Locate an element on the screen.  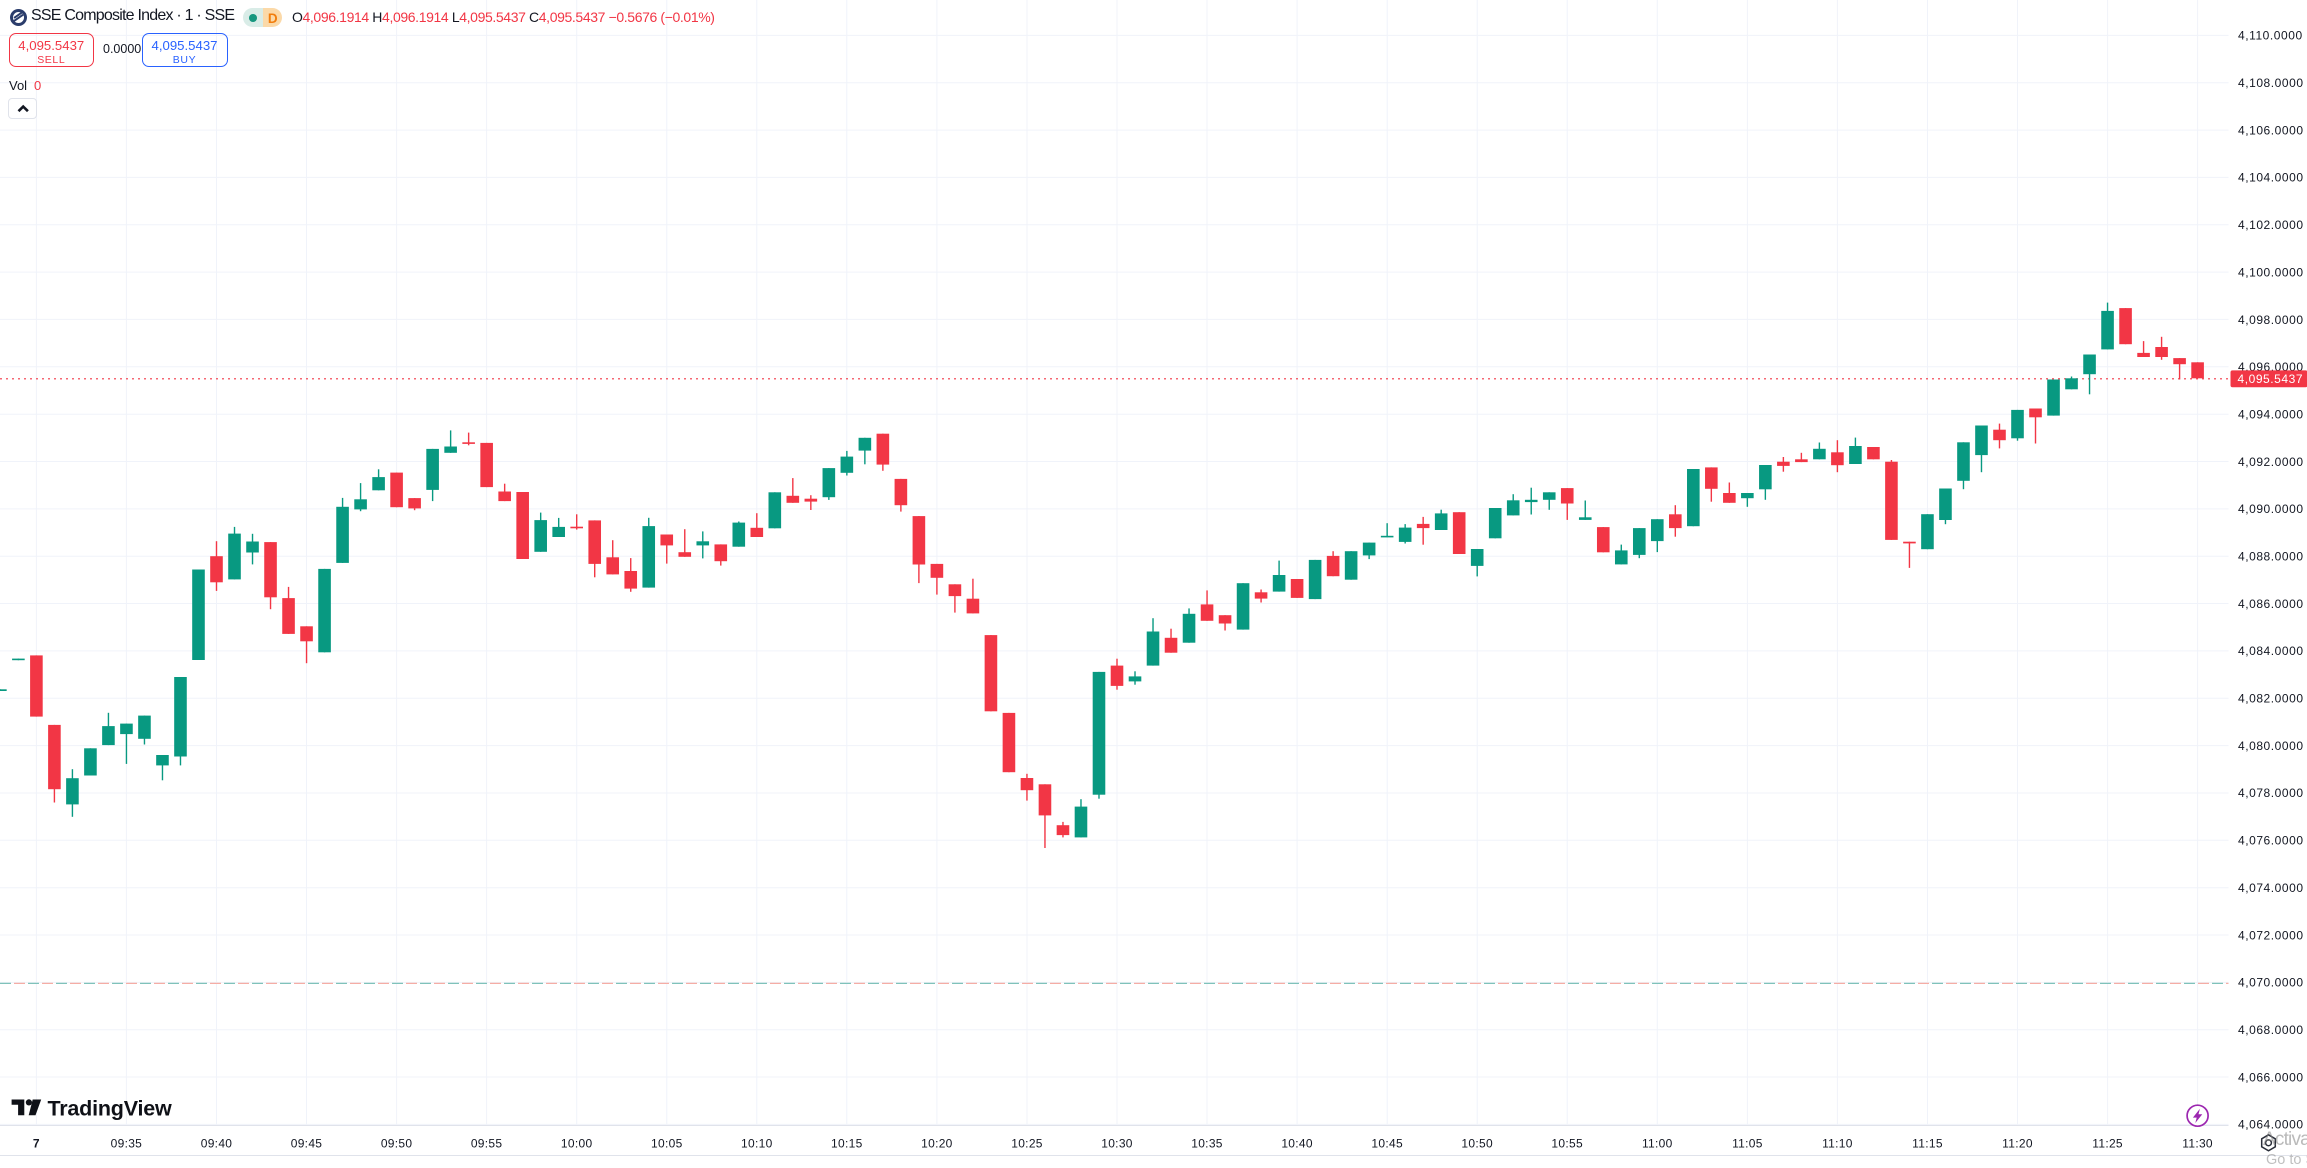
svg-text: 10:25 is located at coordinates (1027, 1144).